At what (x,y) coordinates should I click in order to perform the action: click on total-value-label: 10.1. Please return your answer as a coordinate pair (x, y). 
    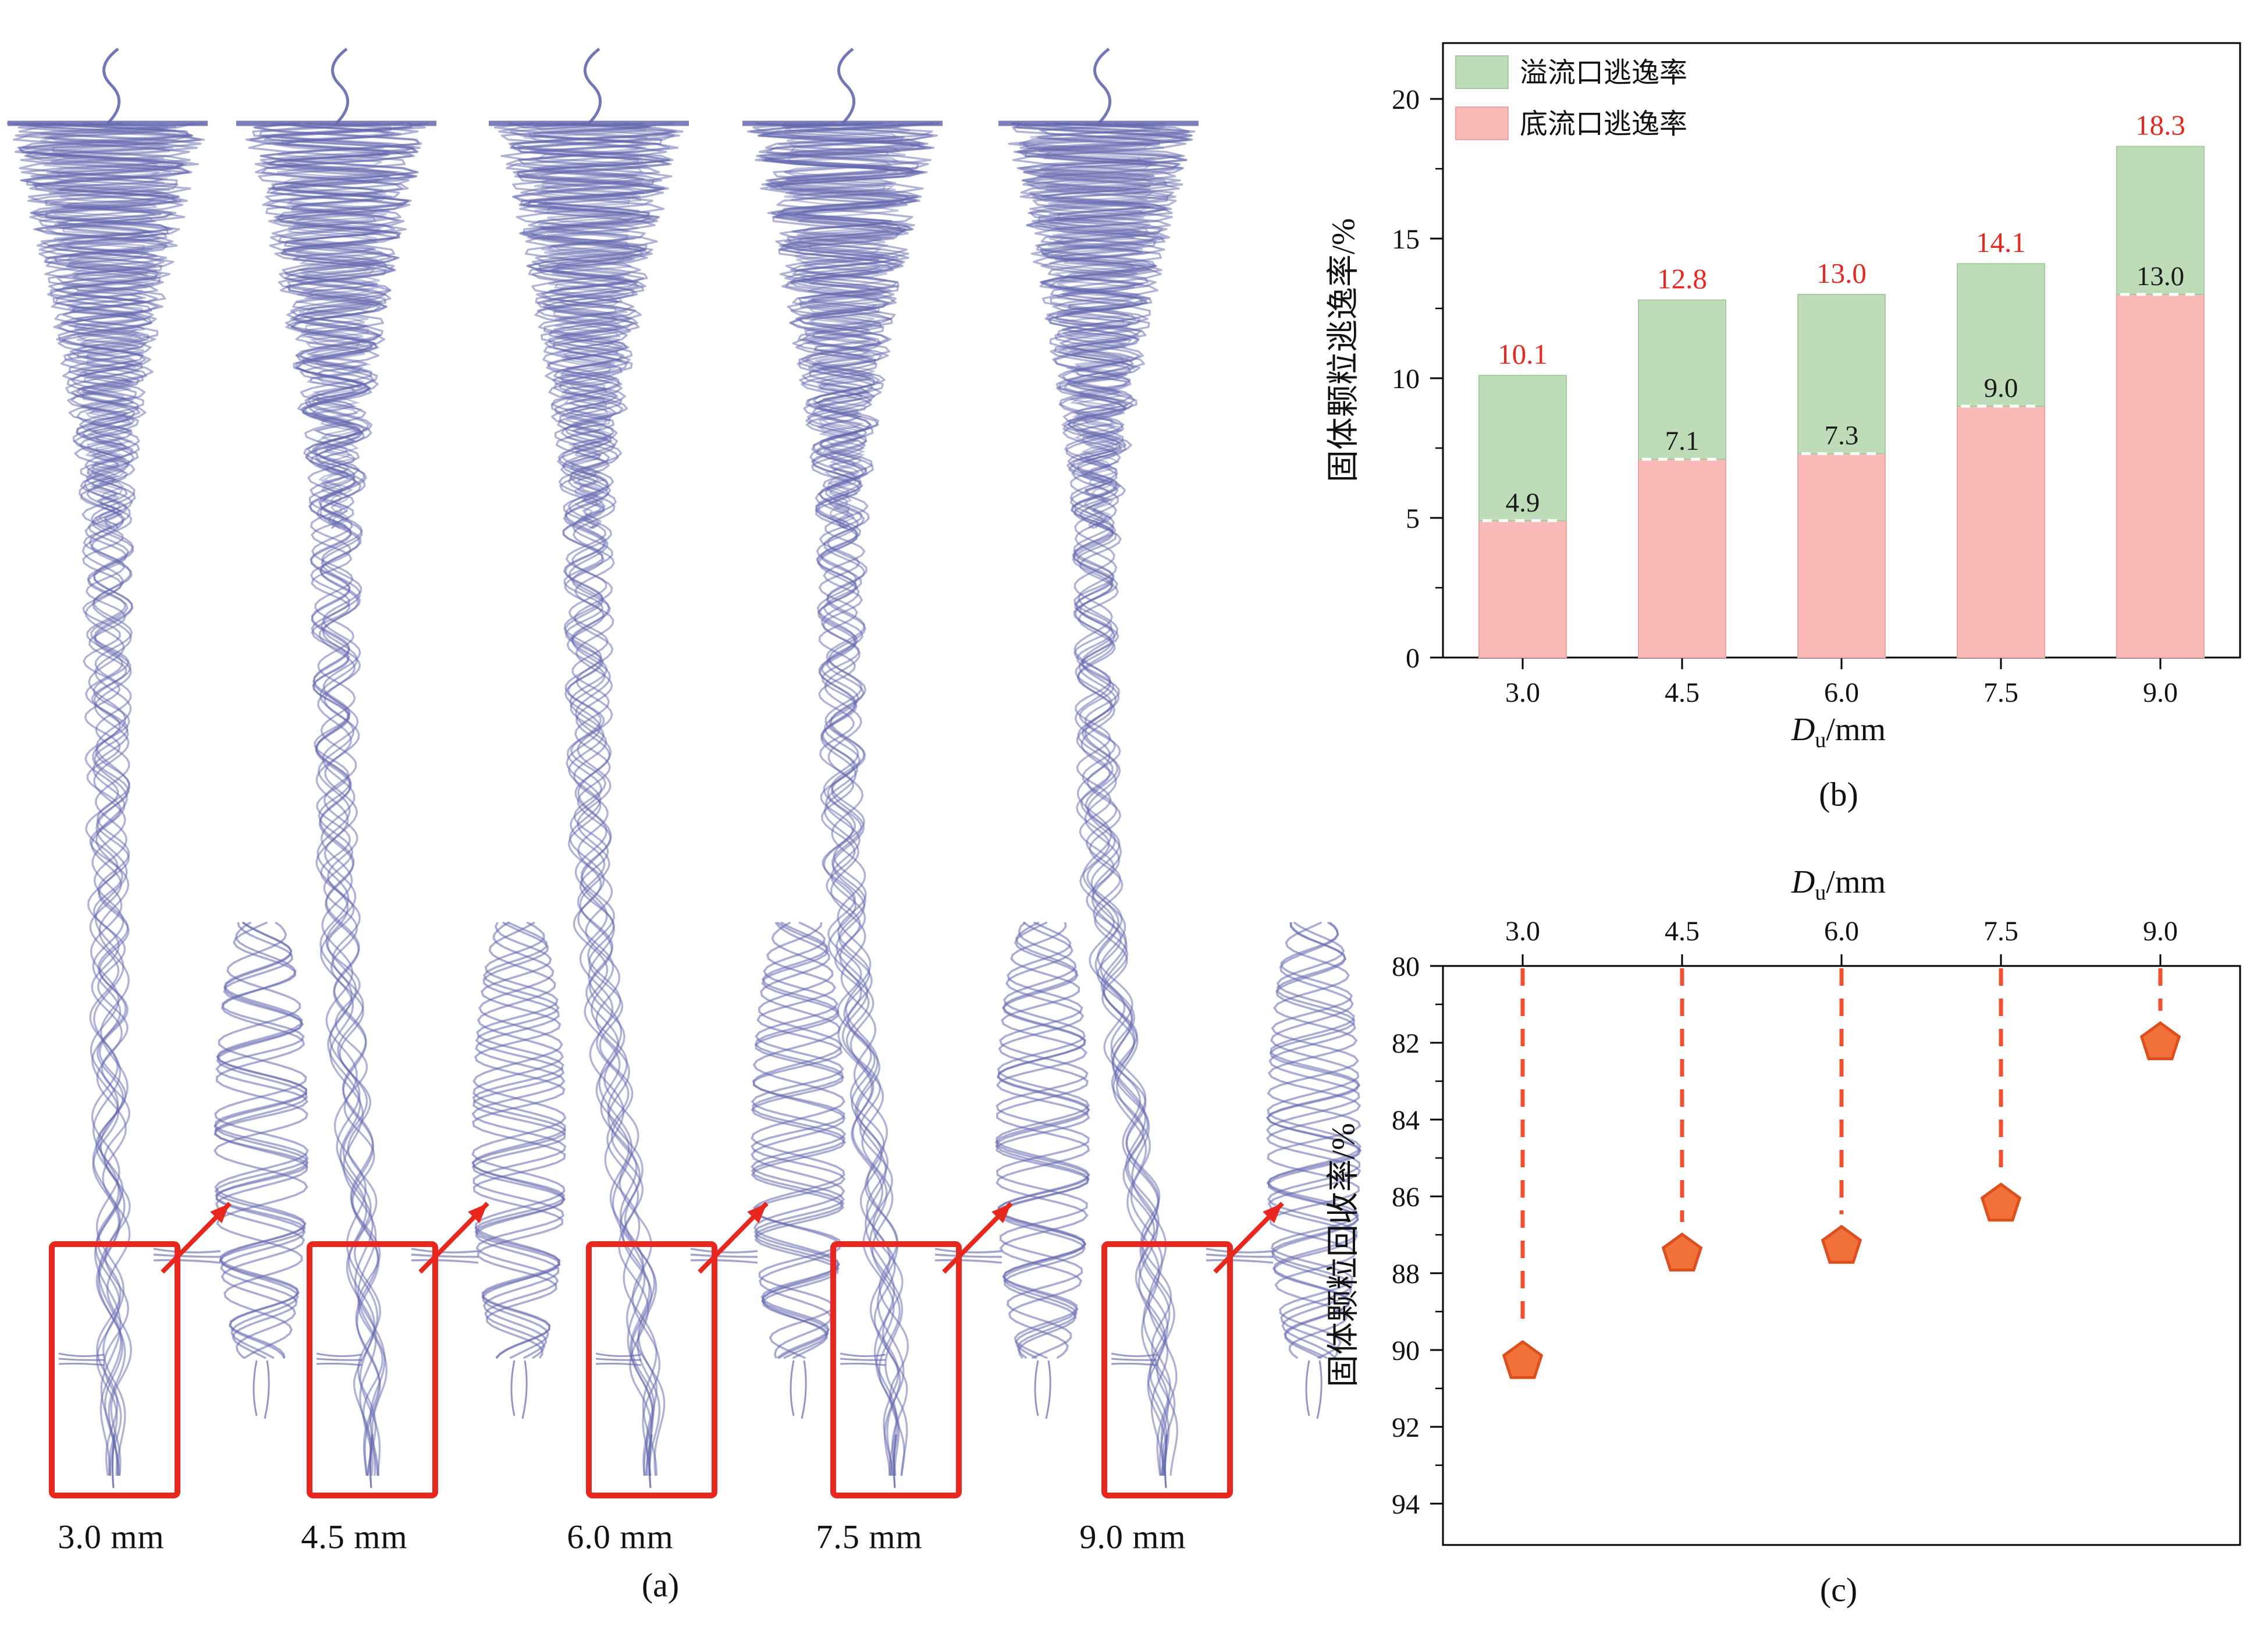
    Looking at the image, I should click on (1523, 354).